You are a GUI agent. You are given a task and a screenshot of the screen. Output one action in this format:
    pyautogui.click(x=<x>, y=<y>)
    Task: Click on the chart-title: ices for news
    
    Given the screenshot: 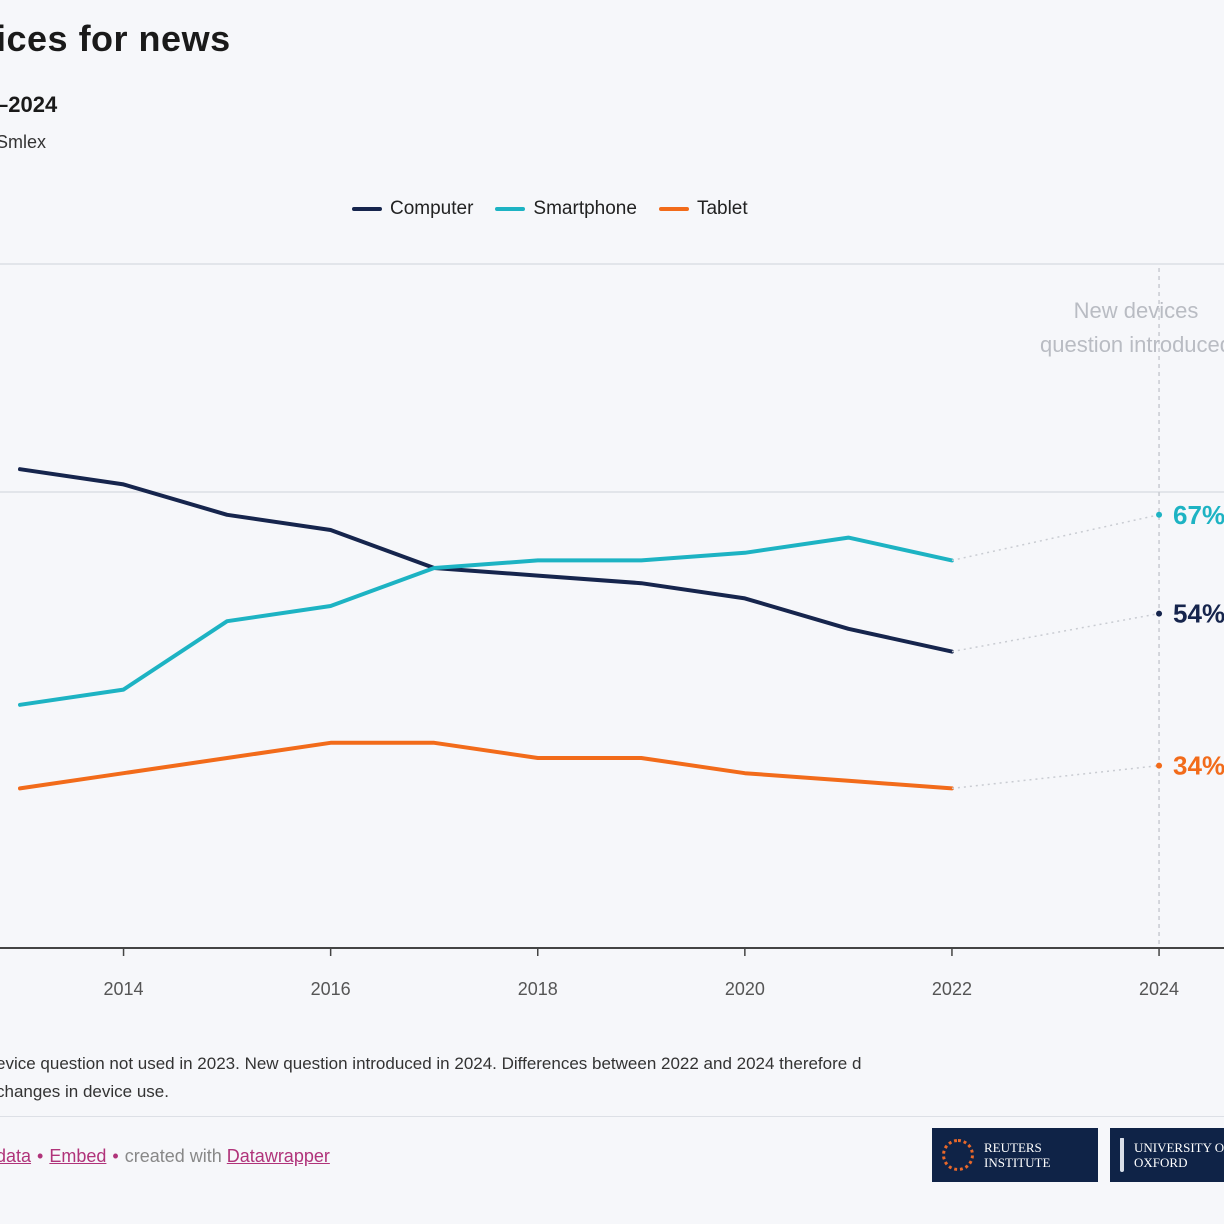 What is the action you would take?
    pyautogui.click(x=115, y=38)
    